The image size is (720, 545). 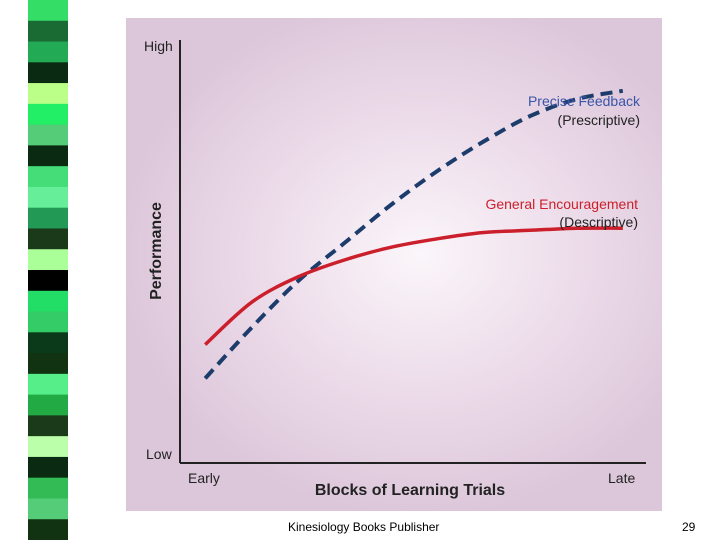 I want to click on y-tick-high: High, so click(x=158, y=46).